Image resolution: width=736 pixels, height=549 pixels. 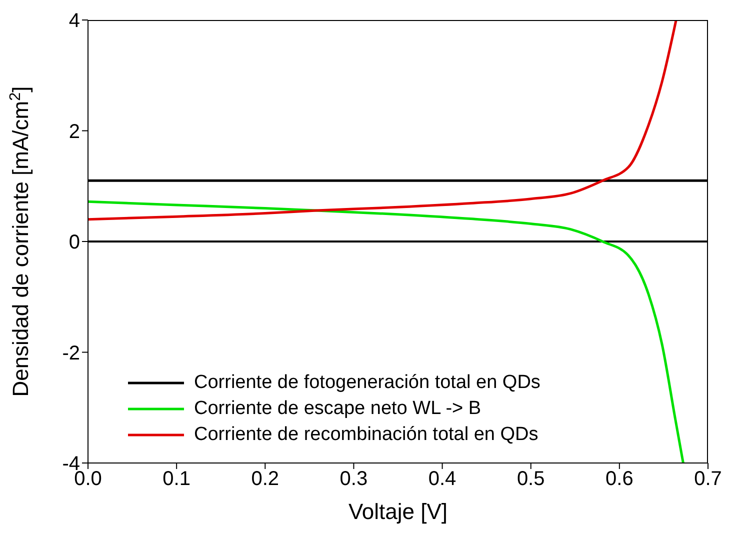 What do you see at coordinates (74, 131) in the screenshot?
I see `y-tick-label: 2` at bounding box center [74, 131].